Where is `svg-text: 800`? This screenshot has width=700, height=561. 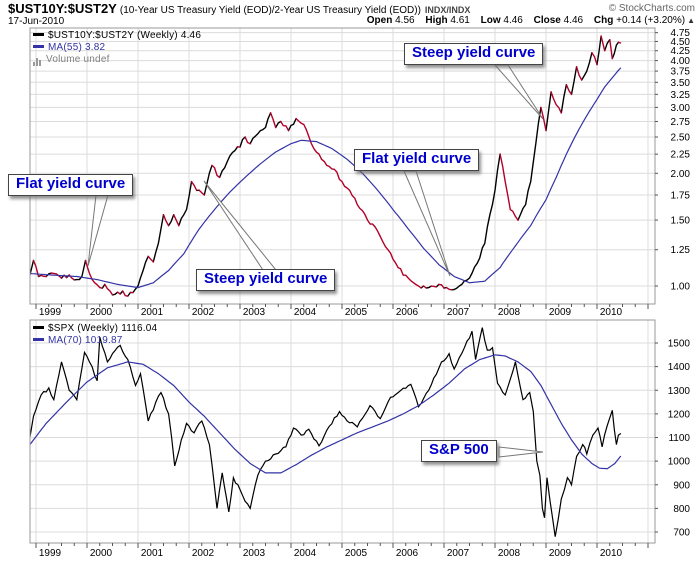
svg-text: 800 is located at coordinates (681, 509).